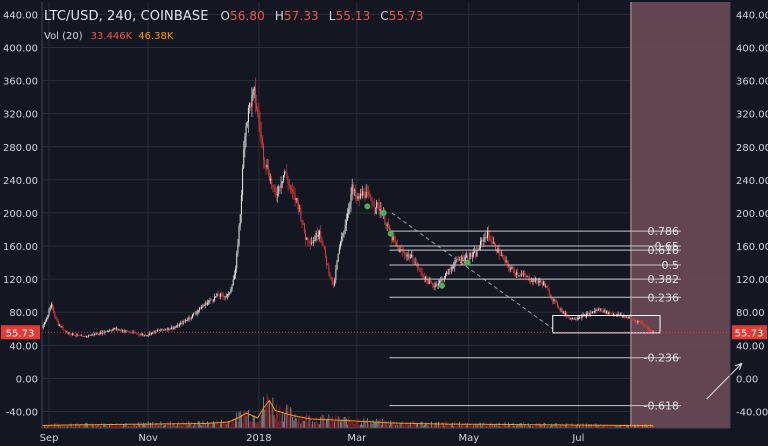 Image resolution: width=768 pixels, height=446 pixels. What do you see at coordinates (749, 332) in the screenshot?
I see `last-price-badge-right` at bounding box center [749, 332].